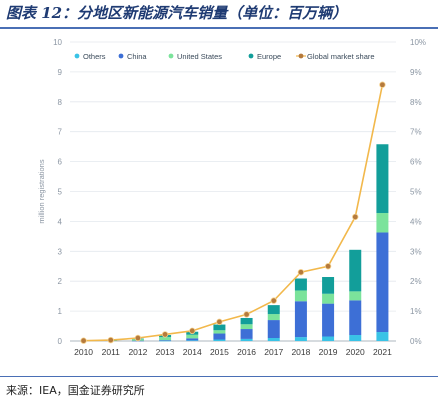 The image size is (438, 404). Describe the element at coordinates (355, 352) in the screenshot. I see `x-tick-label: 2020` at that location.